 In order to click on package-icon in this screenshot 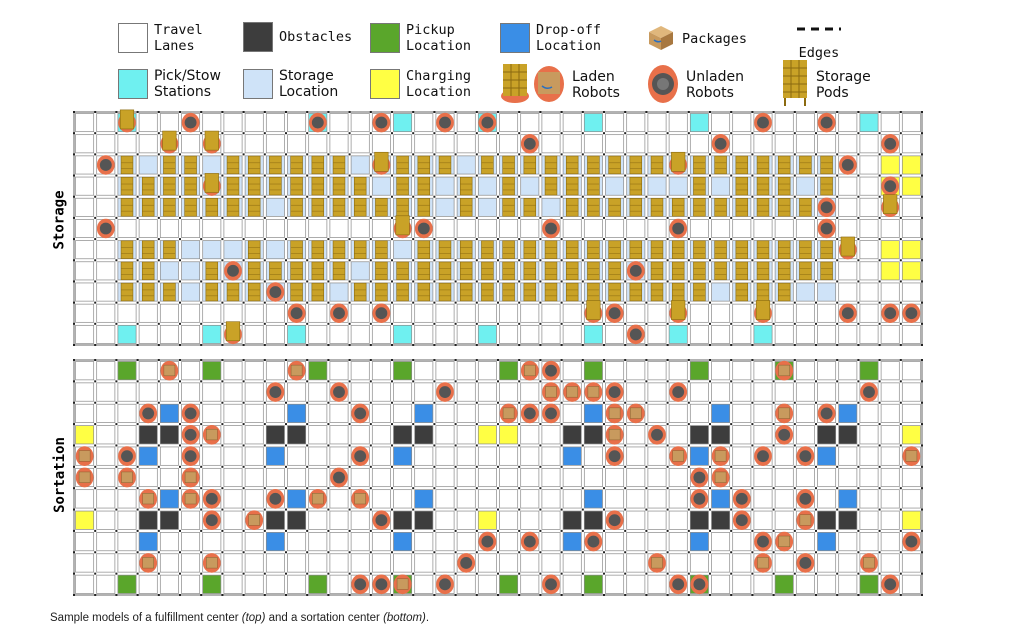, I will do `click(661, 39)`.